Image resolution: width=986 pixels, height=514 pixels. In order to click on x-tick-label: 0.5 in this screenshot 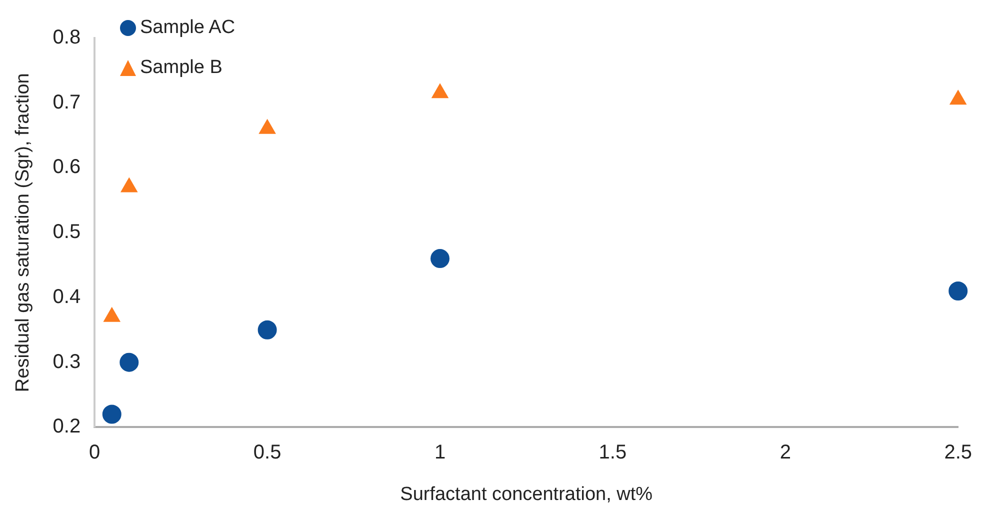, I will do `click(267, 453)`.